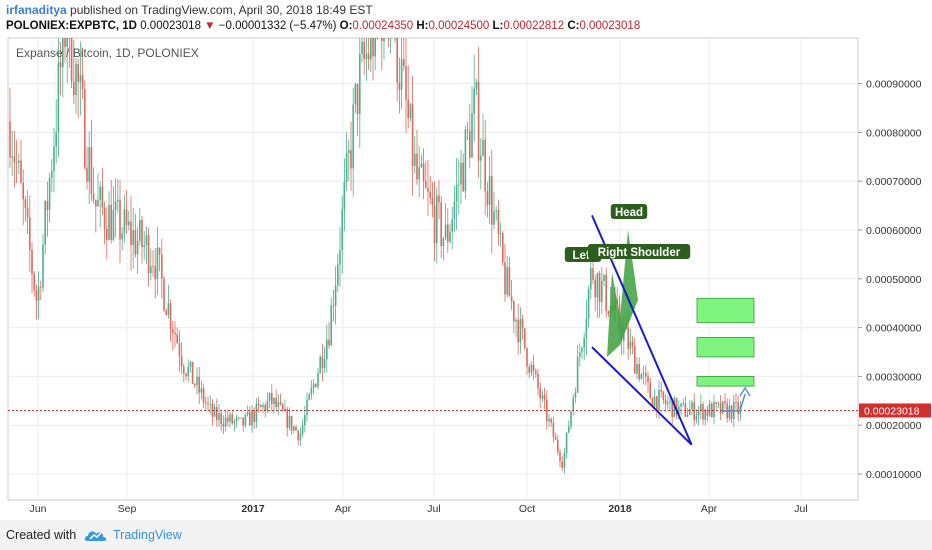  Describe the element at coordinates (96, 537) in the screenshot. I see `tradingview-cloud-icon` at that location.